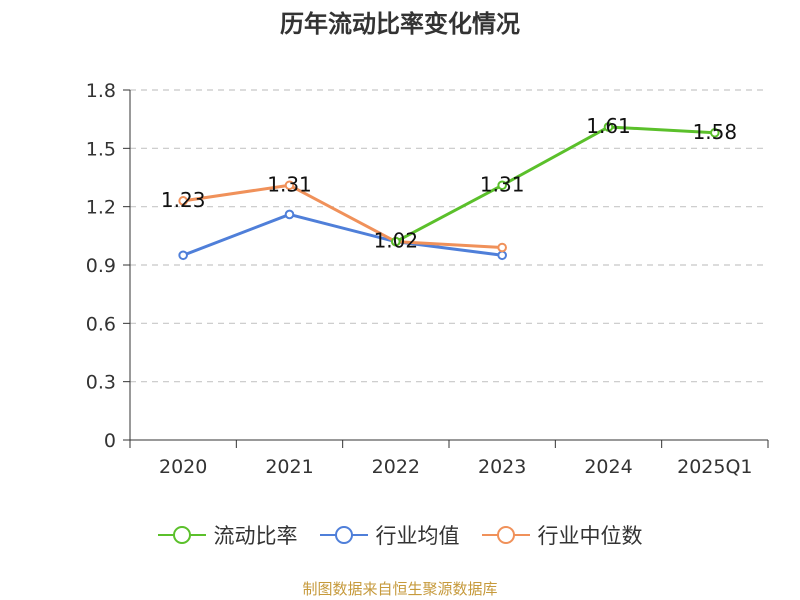  I want to click on data-label: 1.02, so click(396, 241).